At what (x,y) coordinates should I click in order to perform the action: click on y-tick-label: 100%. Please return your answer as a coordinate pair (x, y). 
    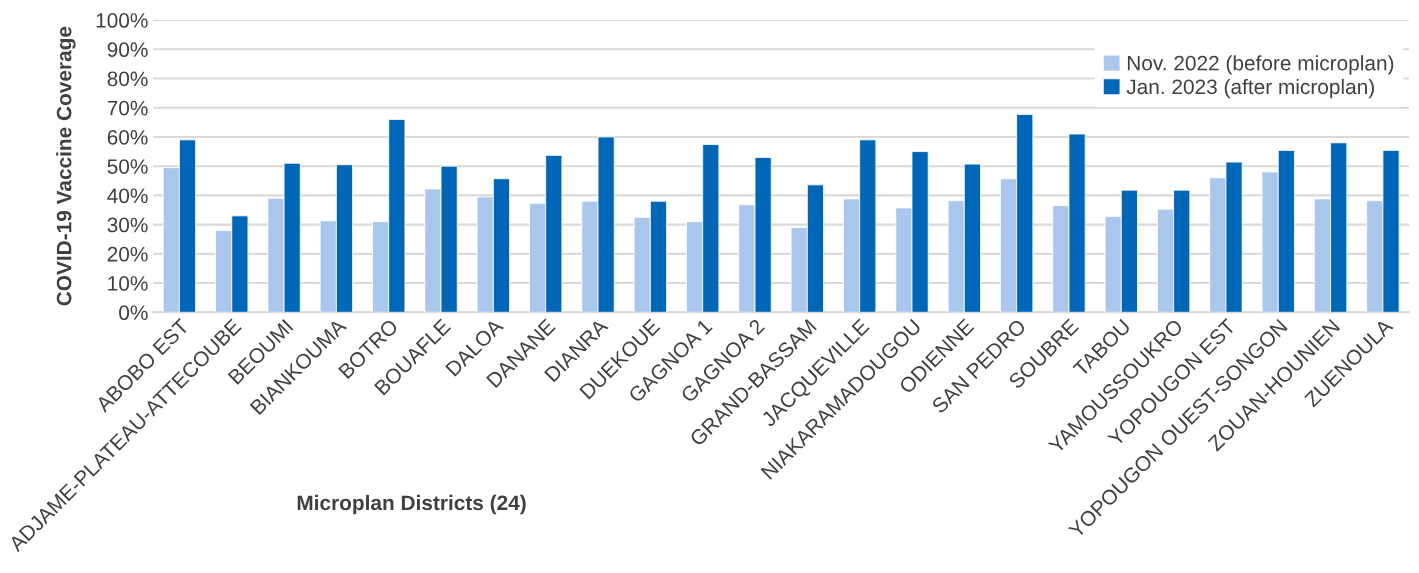
    Looking at the image, I should click on (122, 20).